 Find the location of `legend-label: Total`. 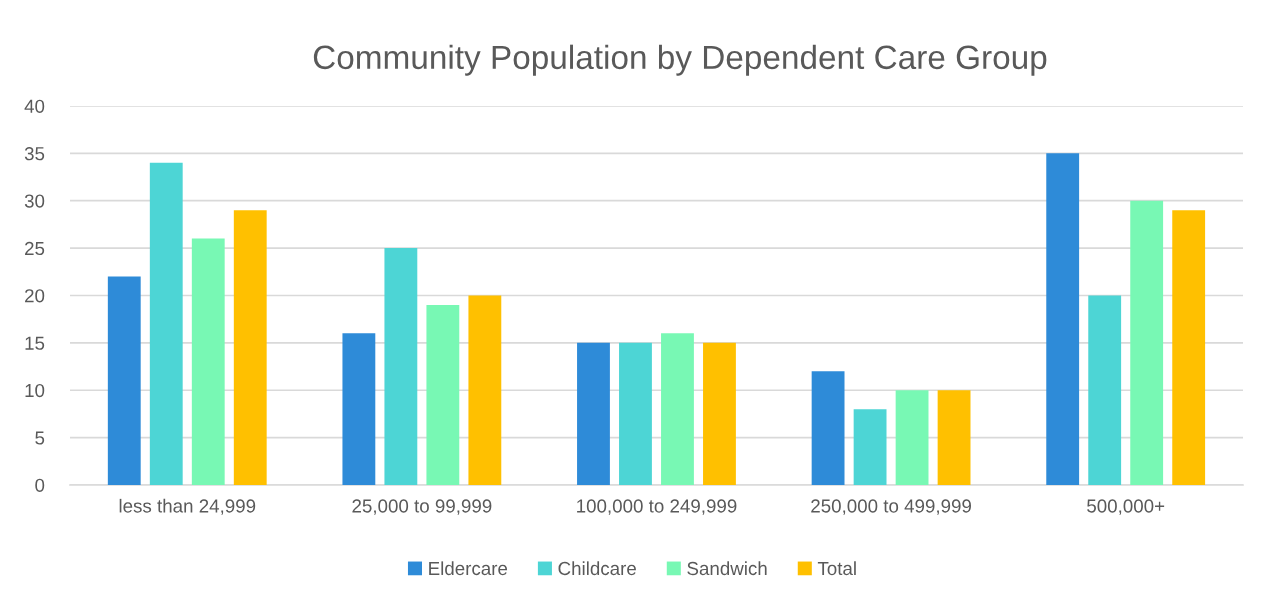

legend-label: Total is located at coordinates (836, 568).